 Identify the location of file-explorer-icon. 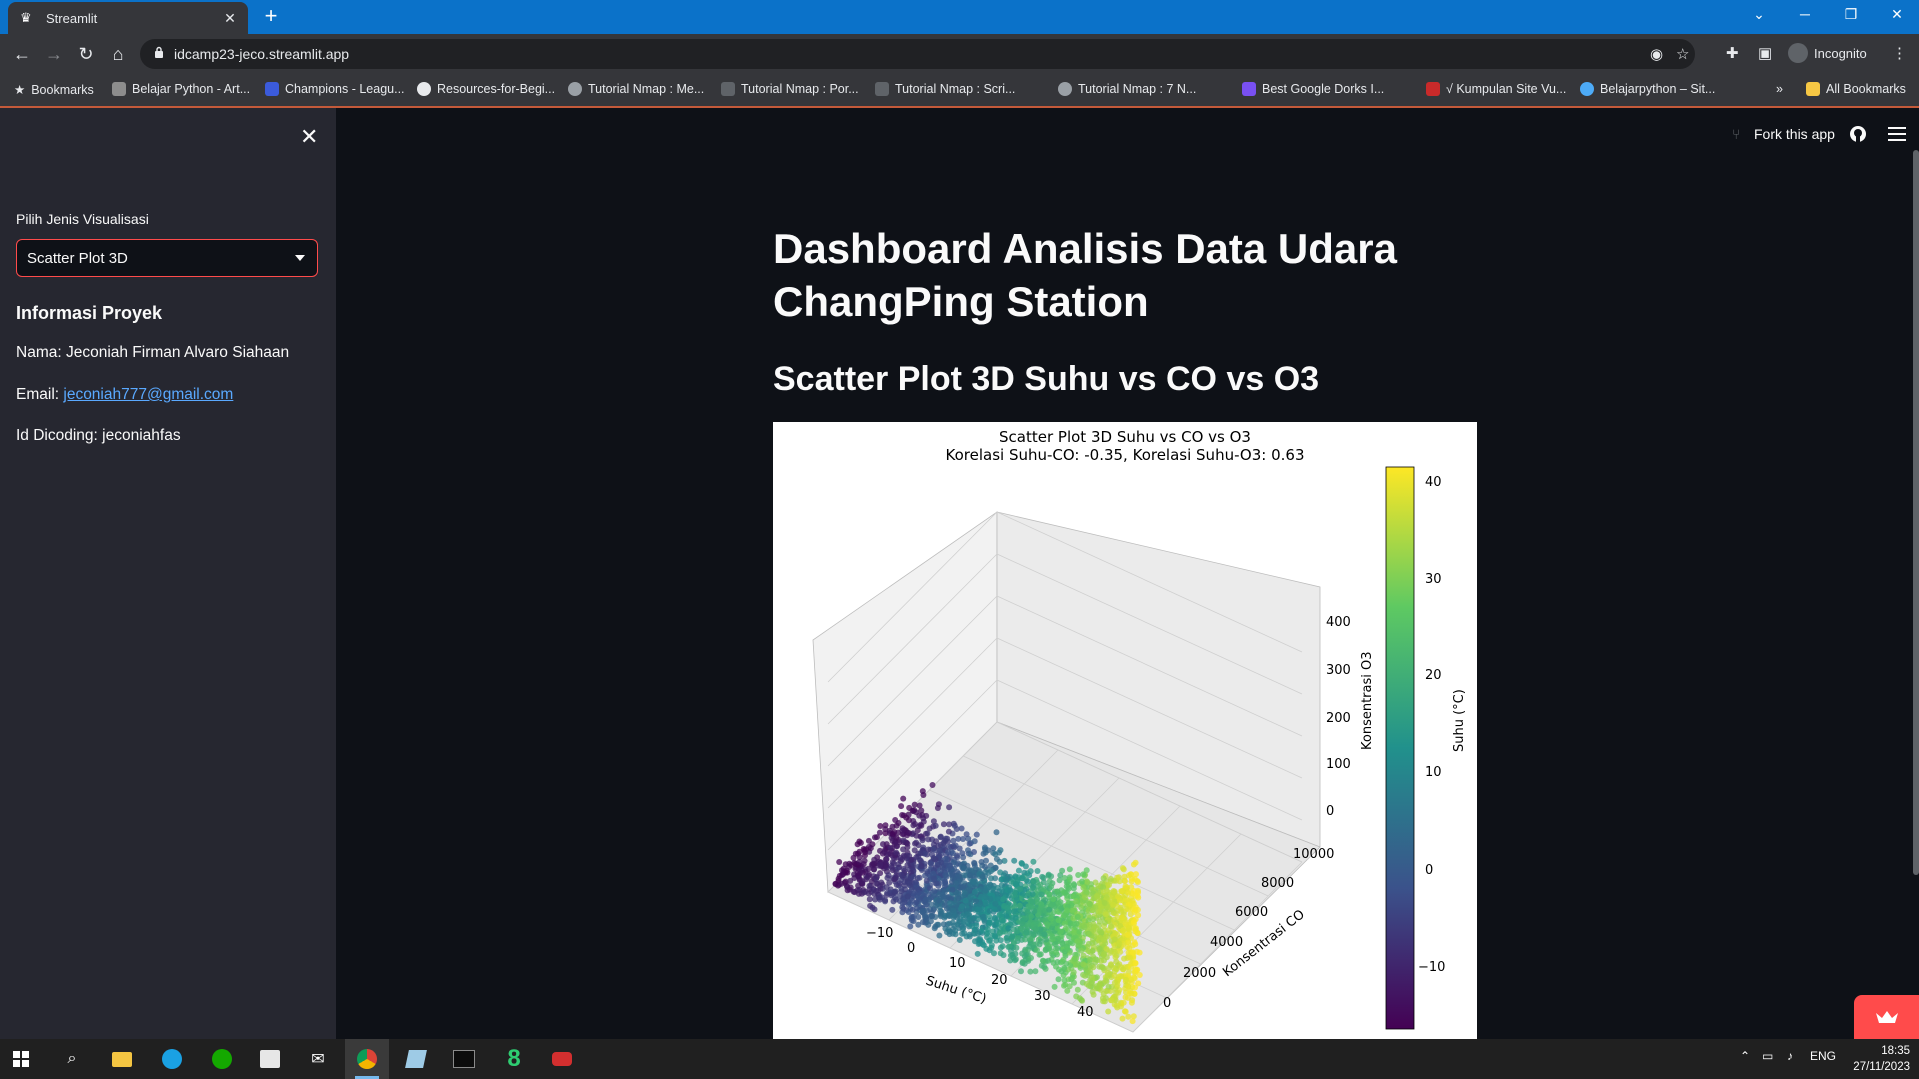
(122, 1059).